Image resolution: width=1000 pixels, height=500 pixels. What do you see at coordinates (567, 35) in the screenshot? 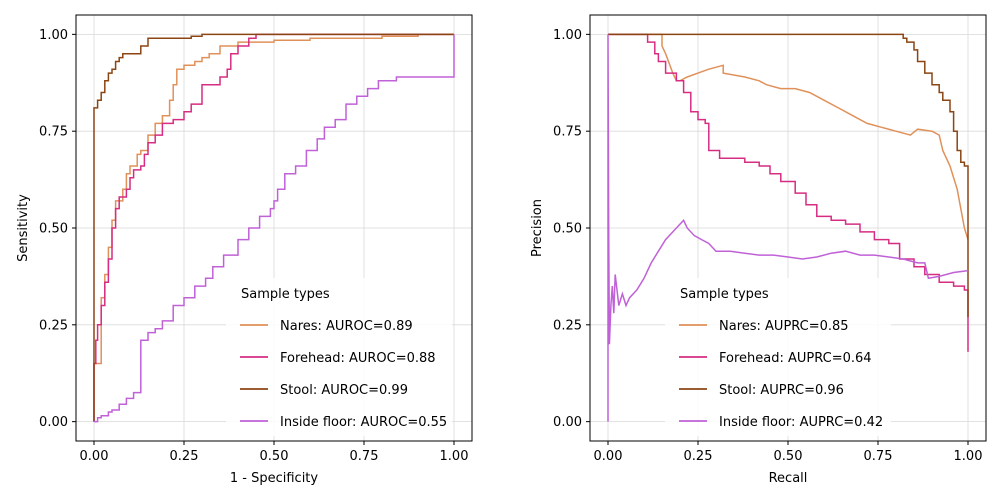
I see `pr-y-tick-label-4: 1.00` at bounding box center [567, 35].